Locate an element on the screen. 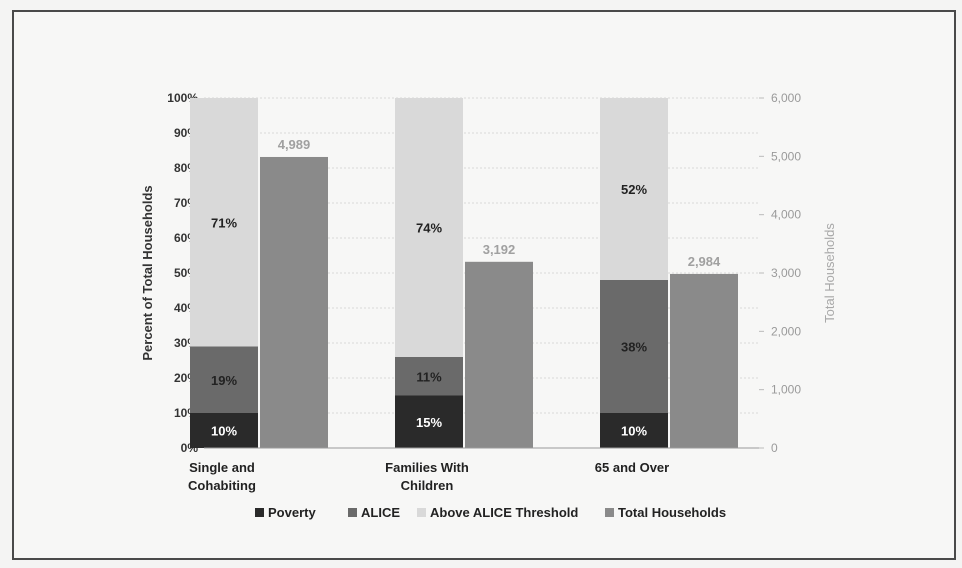 This screenshot has width=962, height=568. legend-label: ALICE is located at coordinates (380, 512).